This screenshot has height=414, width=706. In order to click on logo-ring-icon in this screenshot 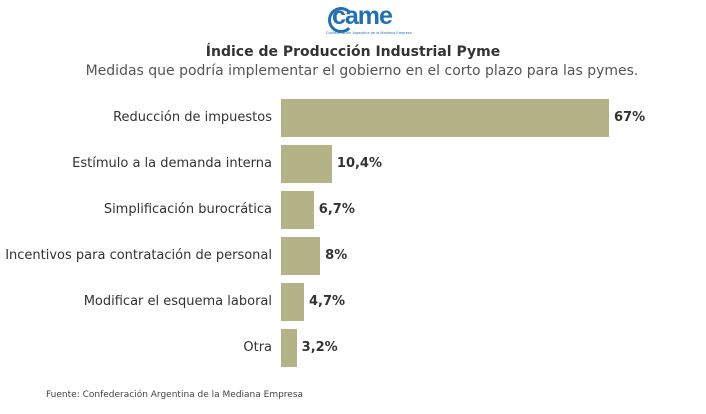, I will do `click(341, 20)`.